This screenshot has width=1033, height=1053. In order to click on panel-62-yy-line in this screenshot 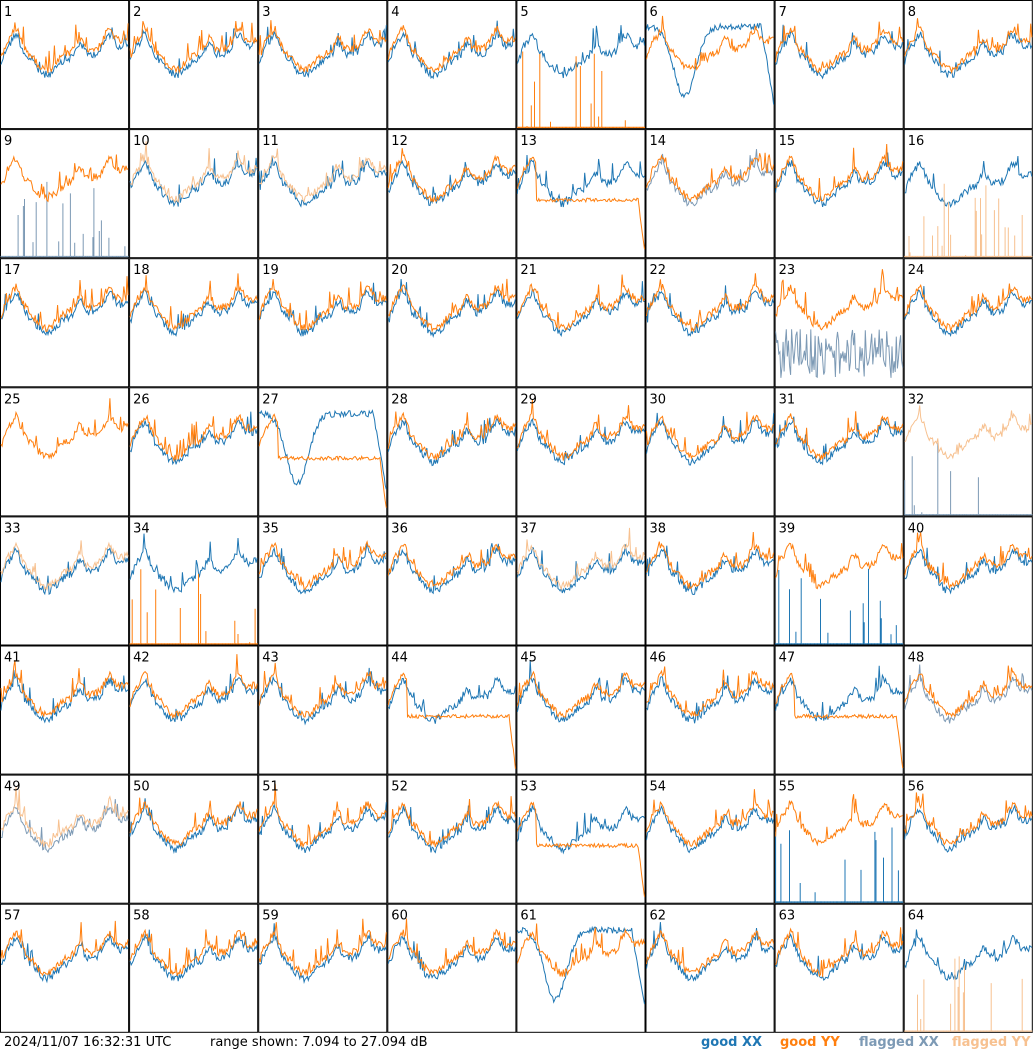, I will do `click(710, 951)`.